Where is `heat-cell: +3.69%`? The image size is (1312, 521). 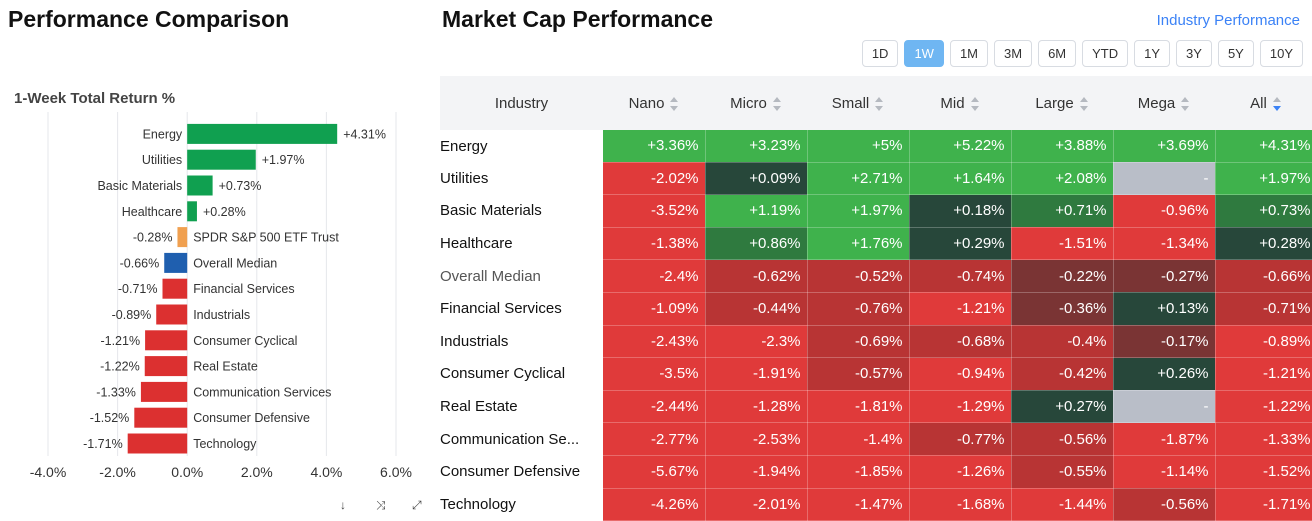 heat-cell: +3.69% is located at coordinates (1164, 146).